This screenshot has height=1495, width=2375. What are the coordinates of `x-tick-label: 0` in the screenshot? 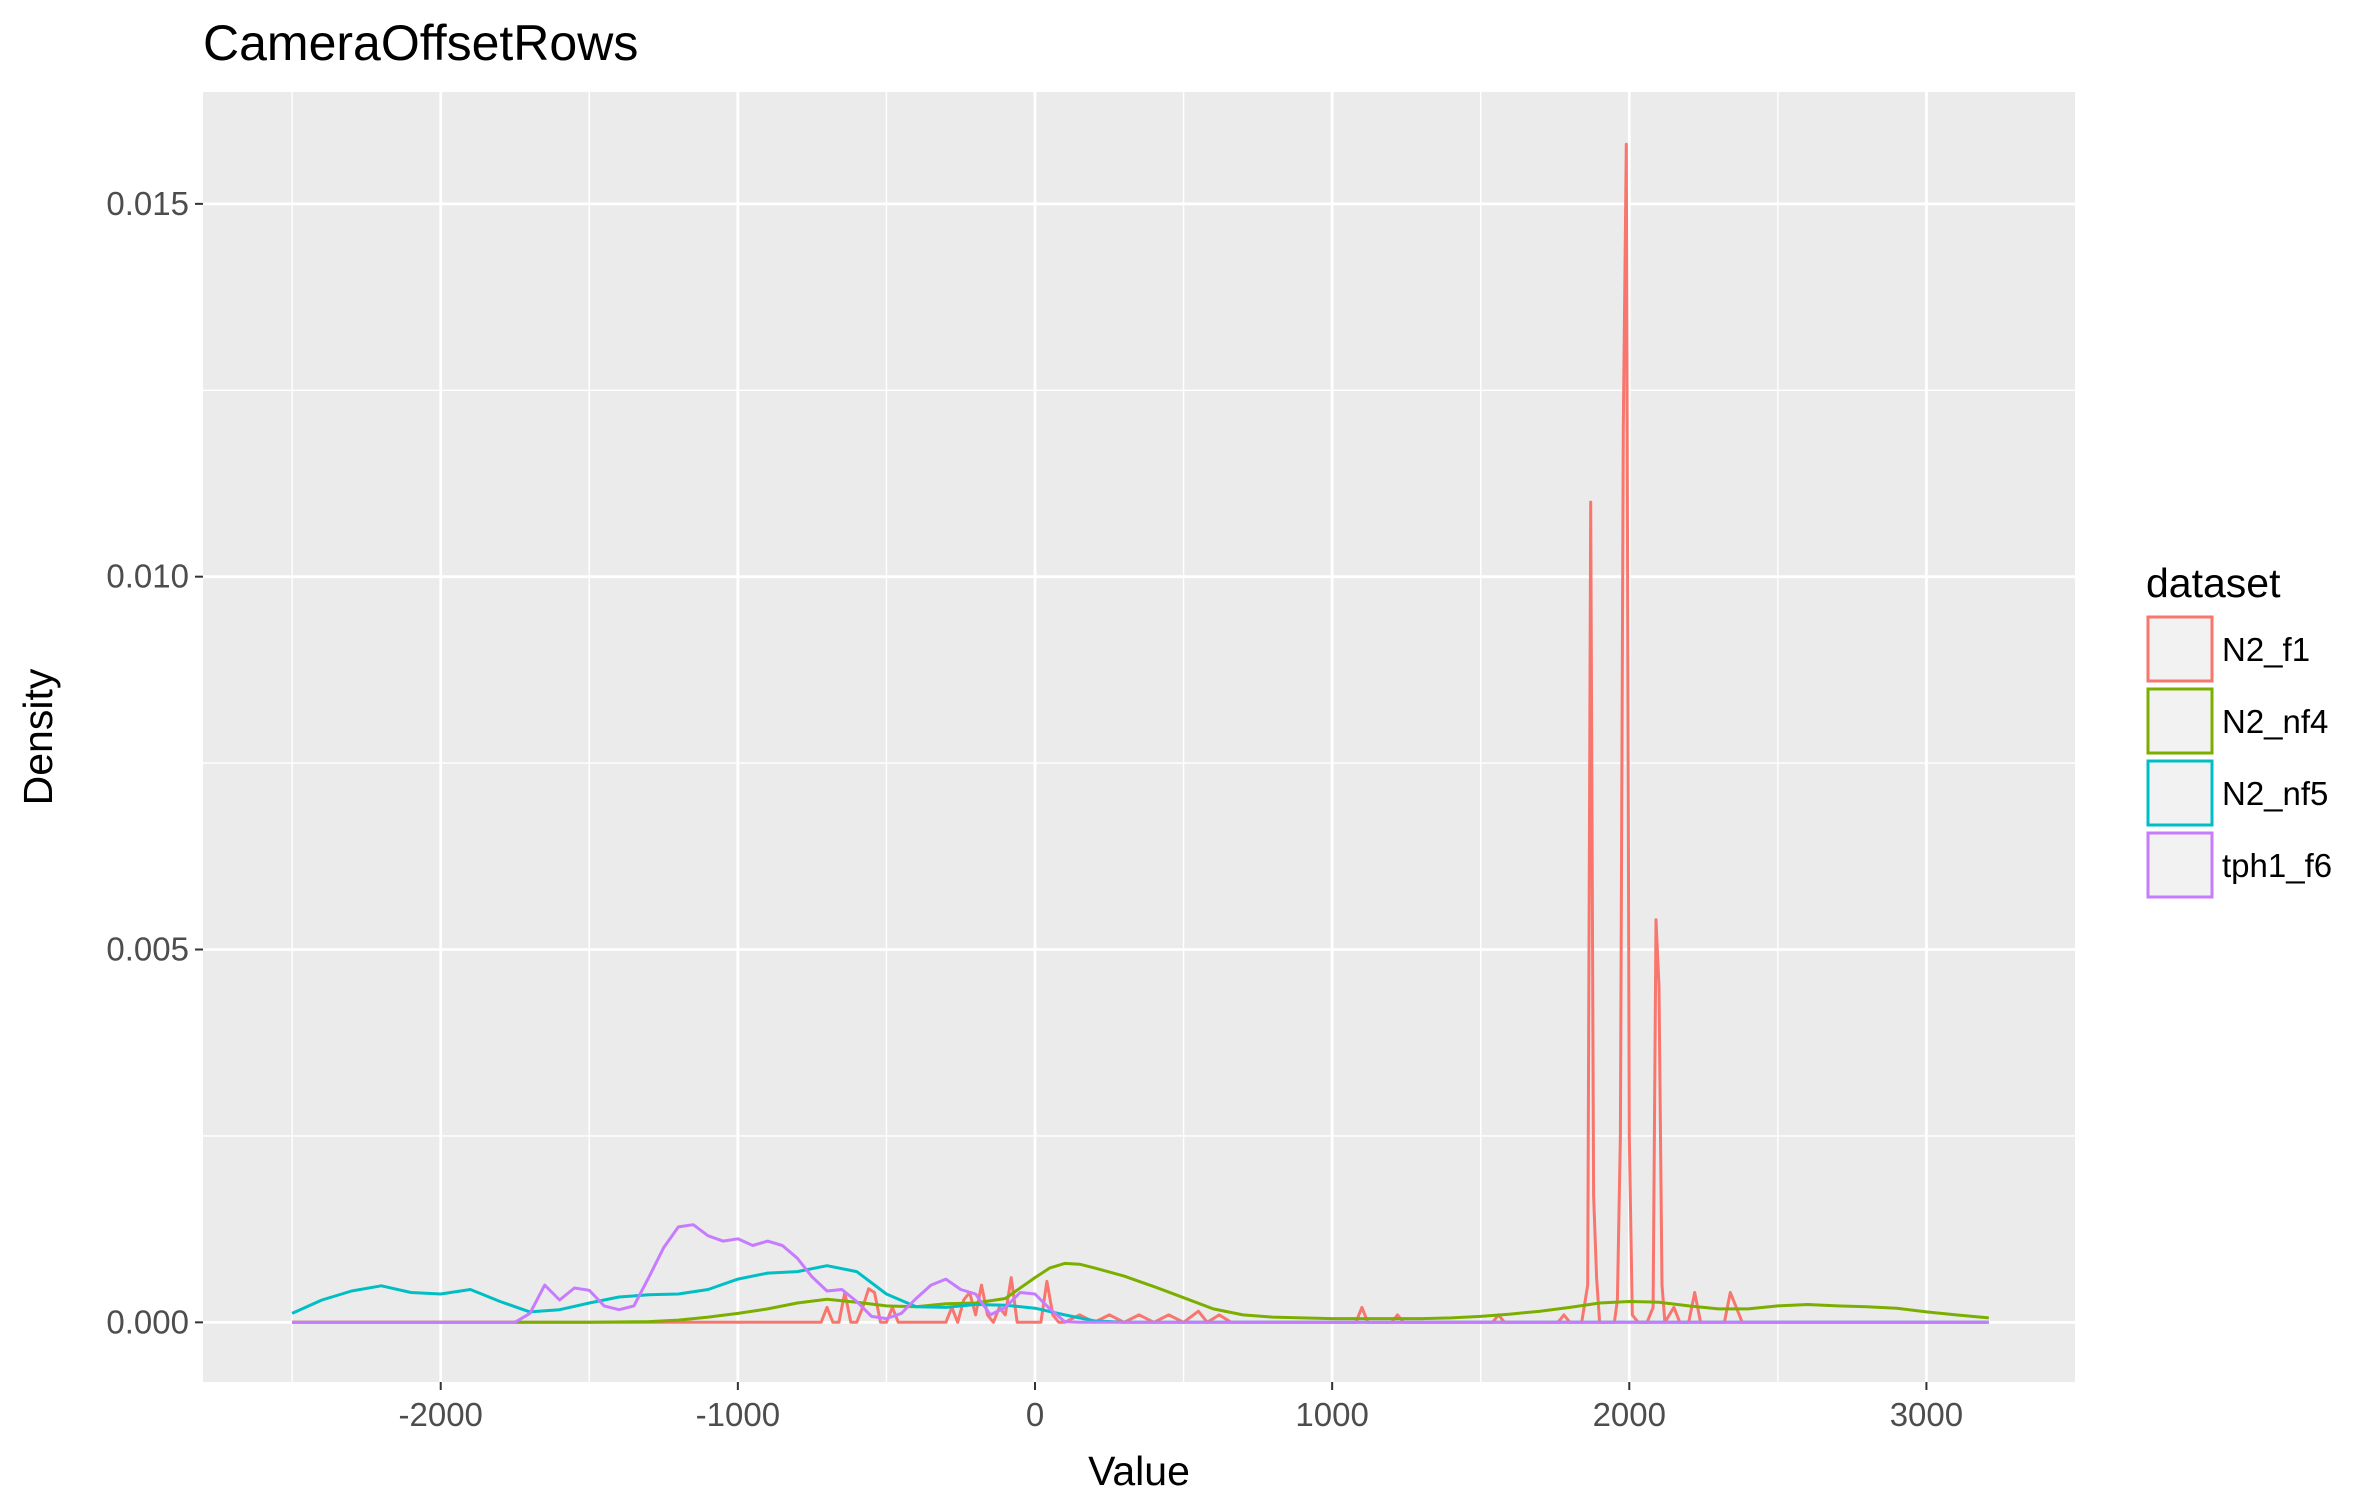 It's located at (1035, 1414).